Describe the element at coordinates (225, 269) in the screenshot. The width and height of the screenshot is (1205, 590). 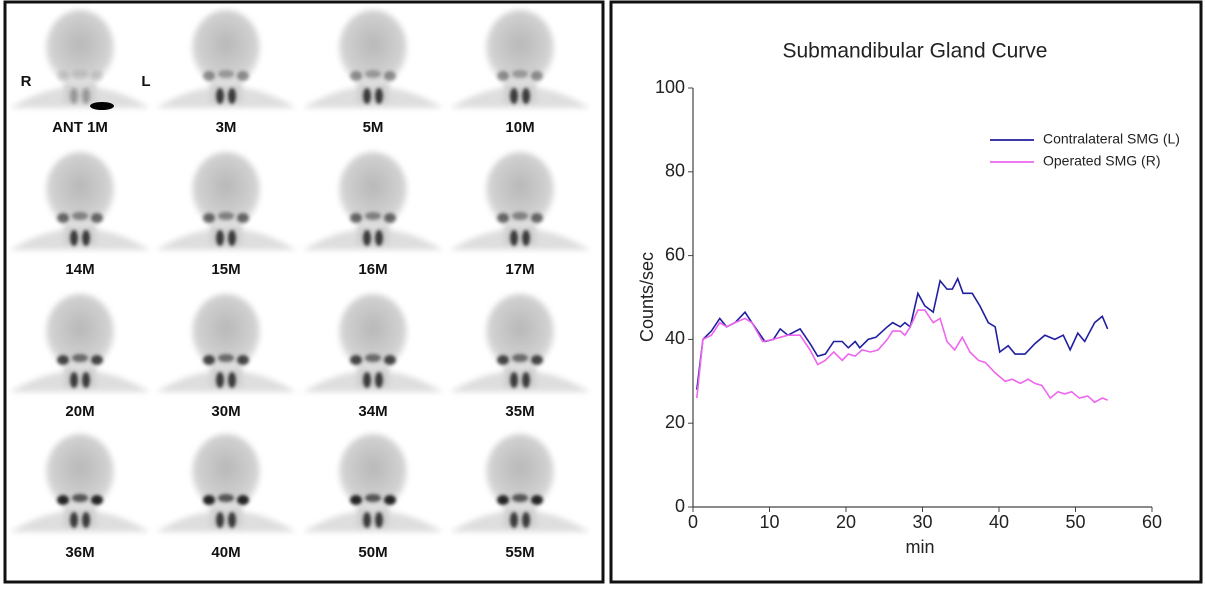
I see `scan-label: 15M` at that location.